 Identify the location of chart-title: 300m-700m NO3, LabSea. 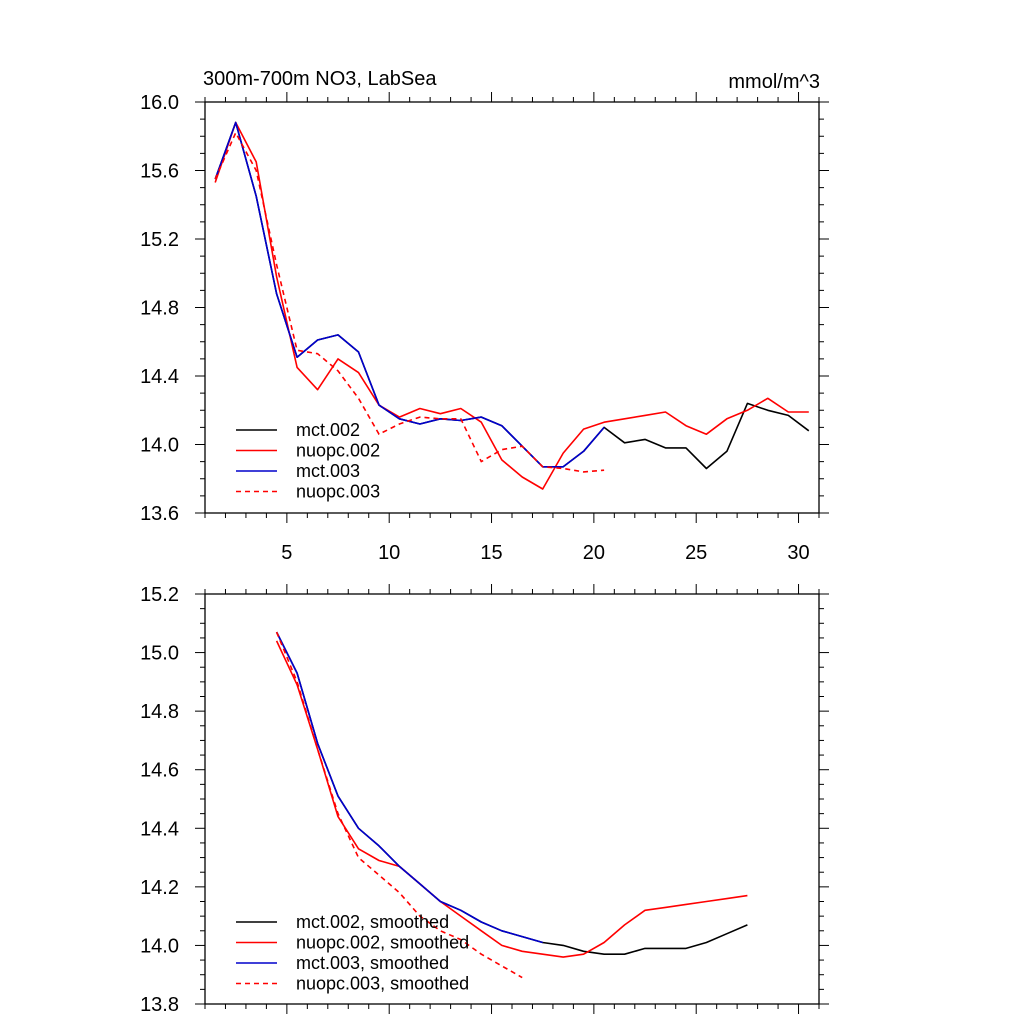
(320, 79).